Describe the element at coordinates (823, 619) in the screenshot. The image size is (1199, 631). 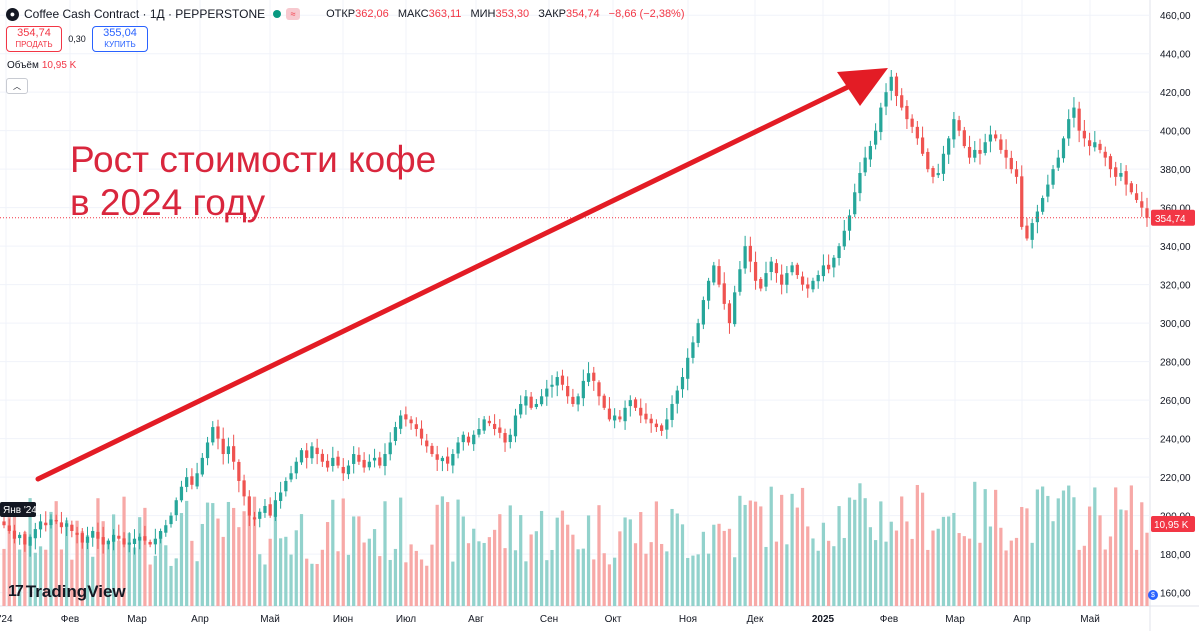
I see `x-tick-label: 2025` at that location.